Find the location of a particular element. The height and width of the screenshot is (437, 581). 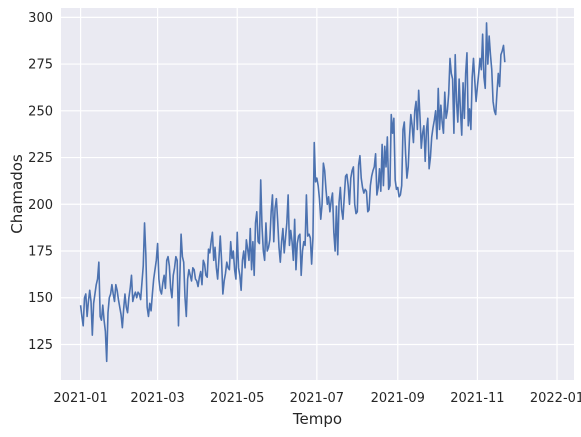

y-tick-labels: 125 150 175 200 225 250 275 300 is located at coordinates (40, 182).